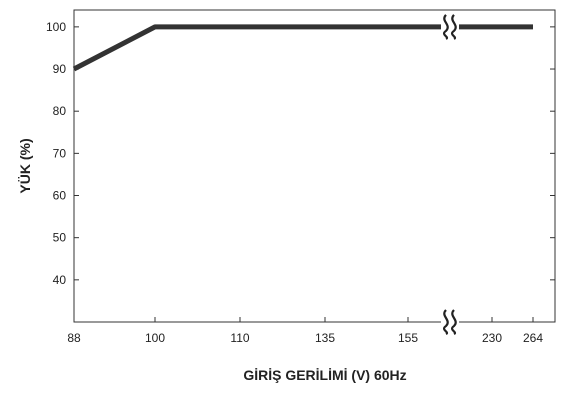  I want to click on series-layer, so click(302, 48).